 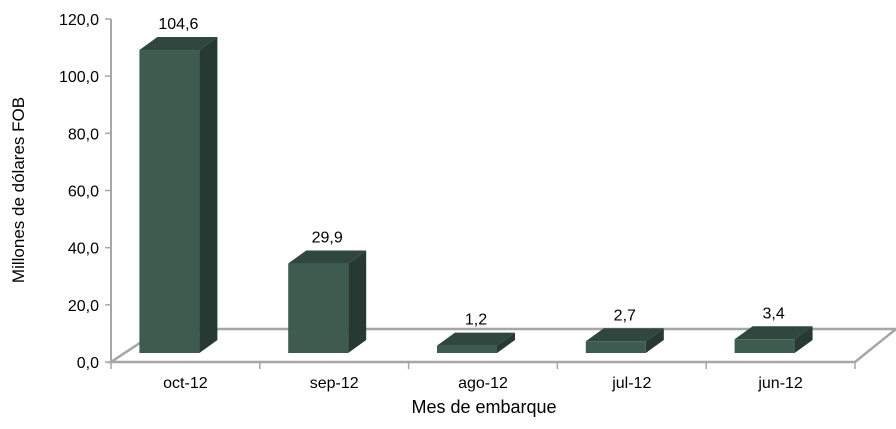 I want to click on data-label: 104,6, so click(x=178, y=24).